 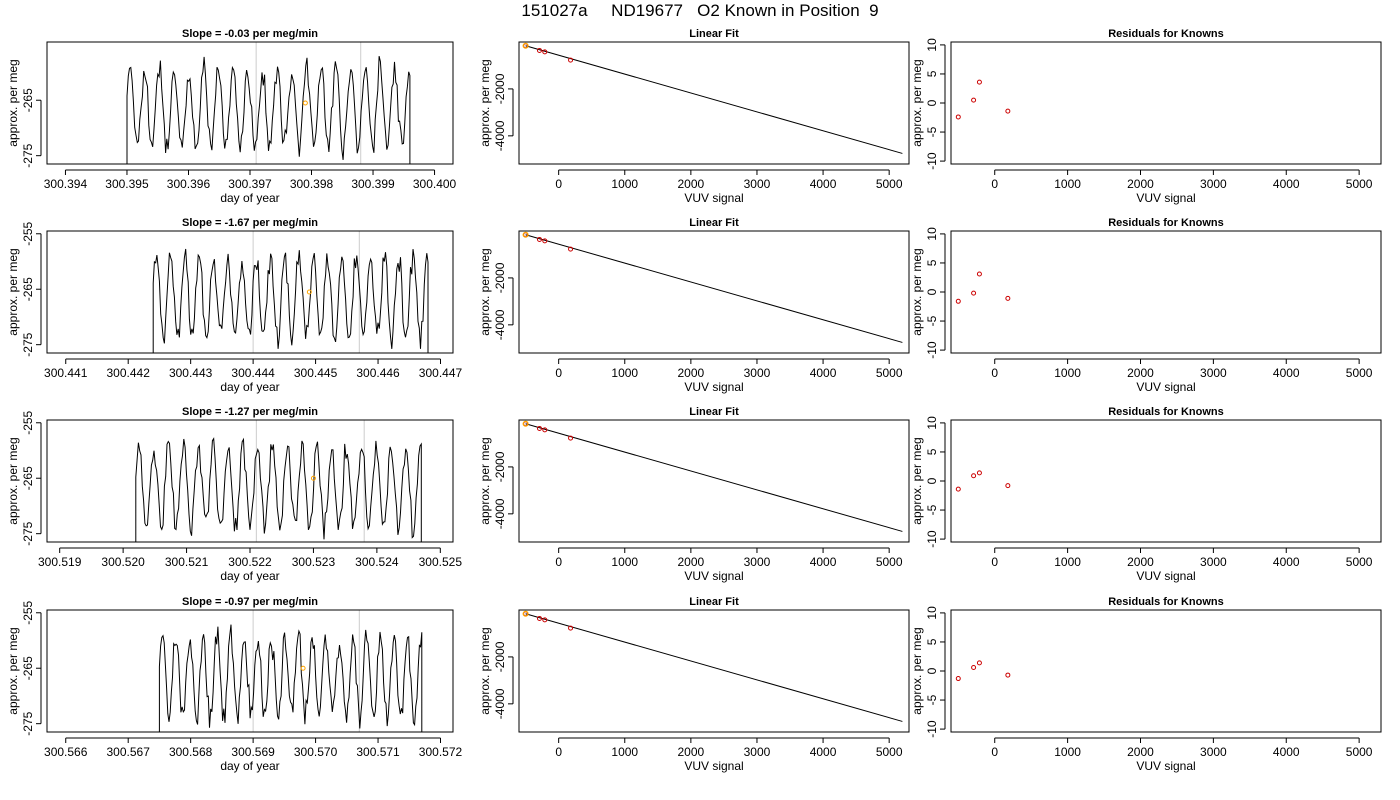 What do you see at coordinates (1286, 184) in the screenshot?
I see `x-tick-label: 4000` at bounding box center [1286, 184].